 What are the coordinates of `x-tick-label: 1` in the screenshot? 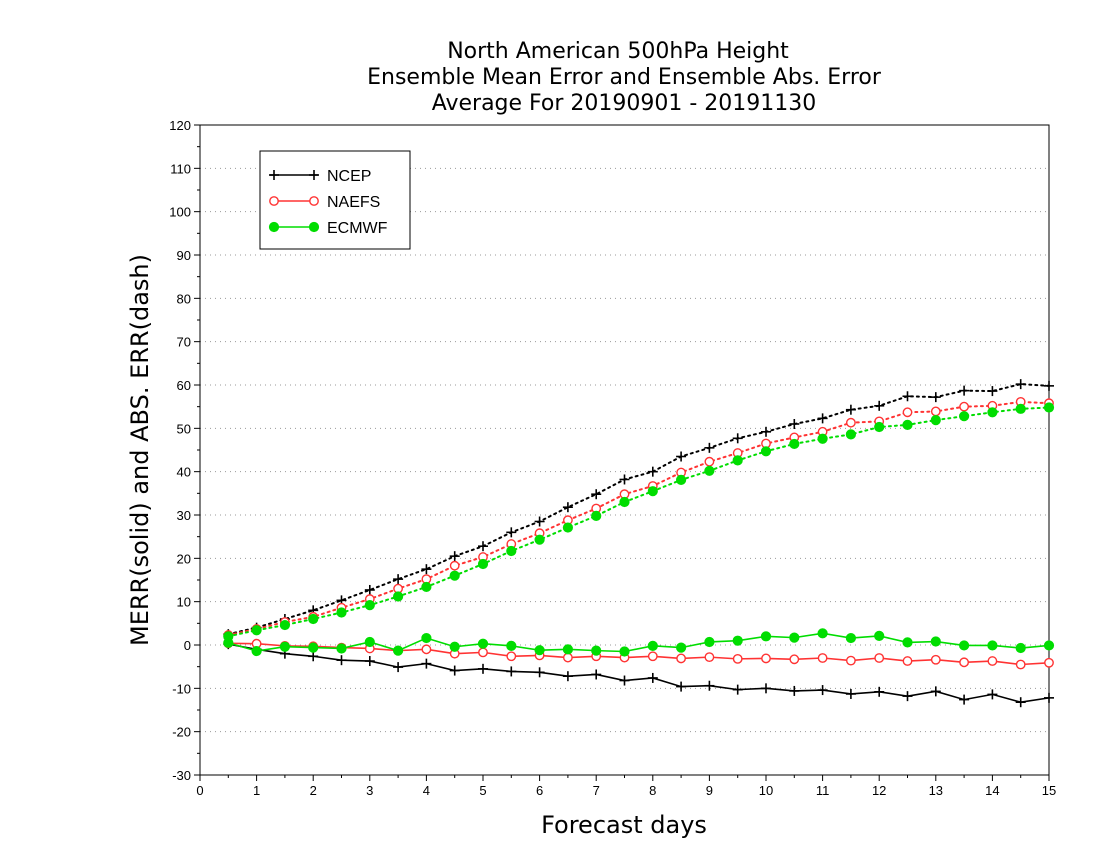 It's located at (256, 790).